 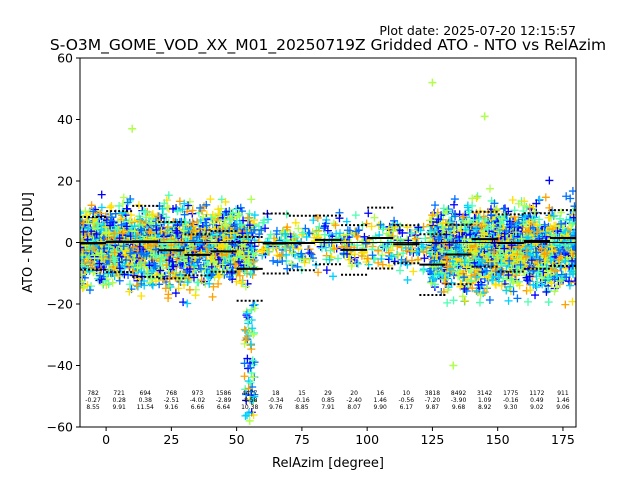 I want to click on x-tick-label: 100, so click(x=367, y=439).